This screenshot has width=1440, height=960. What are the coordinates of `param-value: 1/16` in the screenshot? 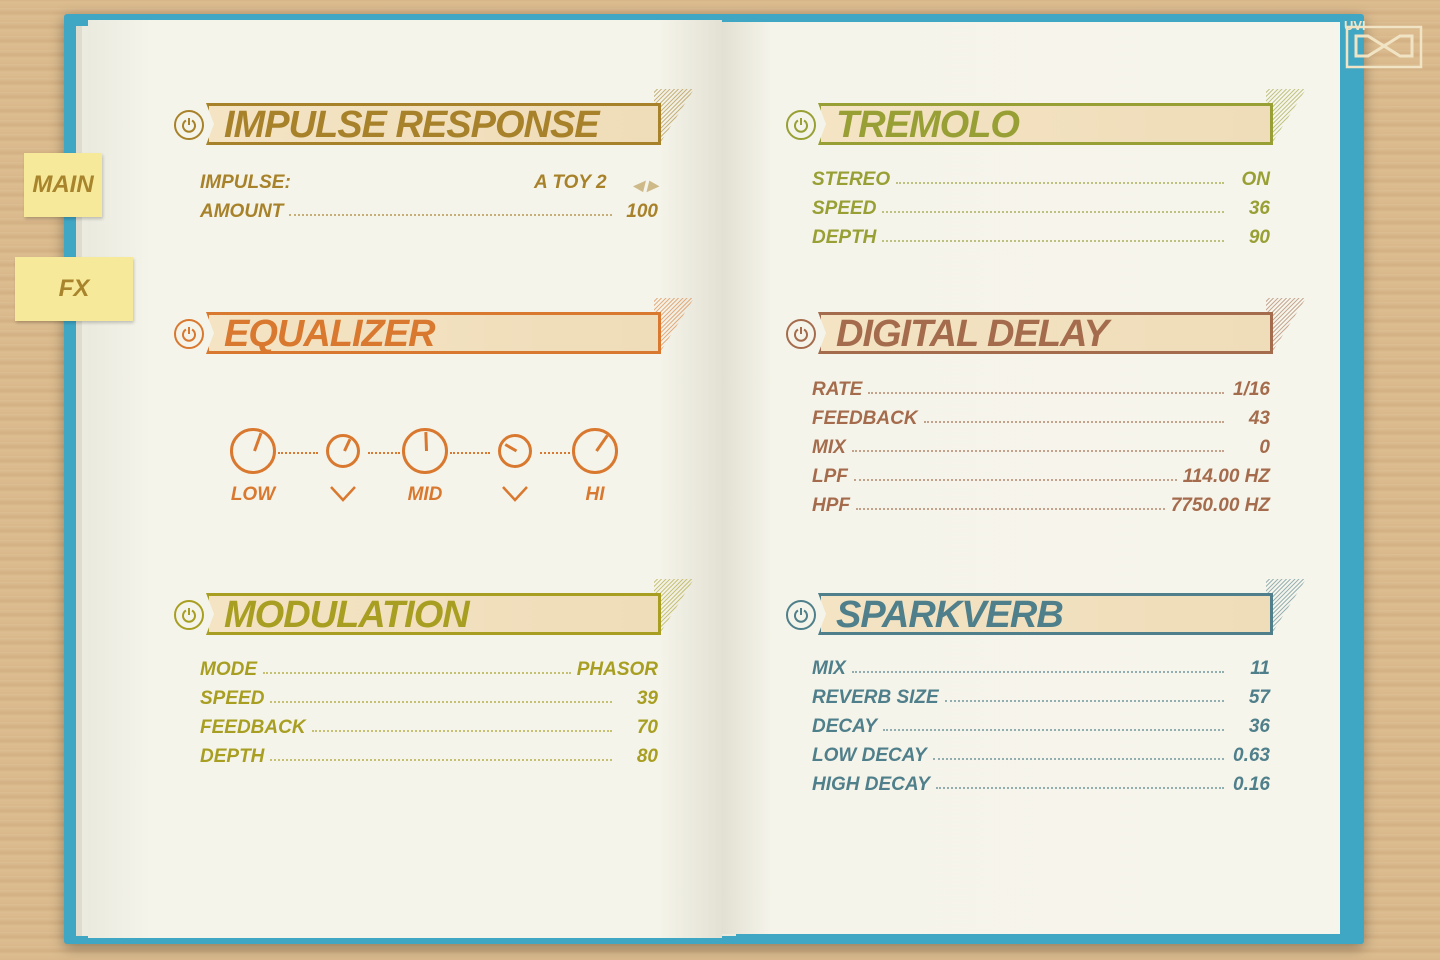 It's located at (1251, 389).